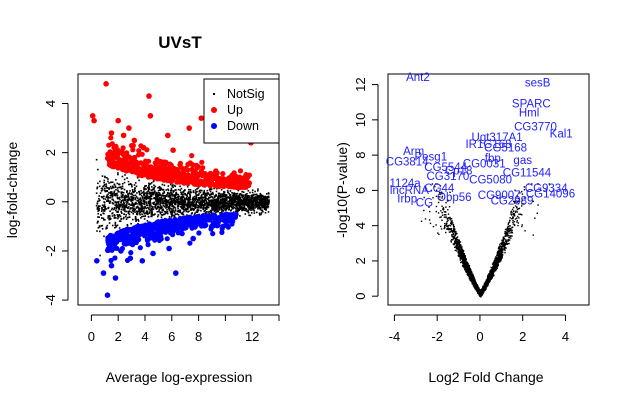  I want to click on x-tick-label: 8, so click(198, 336).